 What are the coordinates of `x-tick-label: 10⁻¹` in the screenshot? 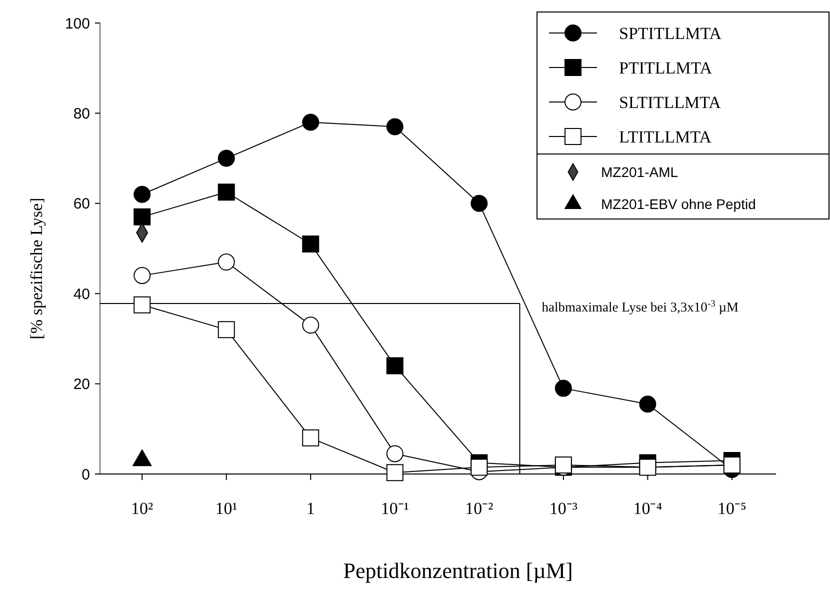 It's located at (394, 508).